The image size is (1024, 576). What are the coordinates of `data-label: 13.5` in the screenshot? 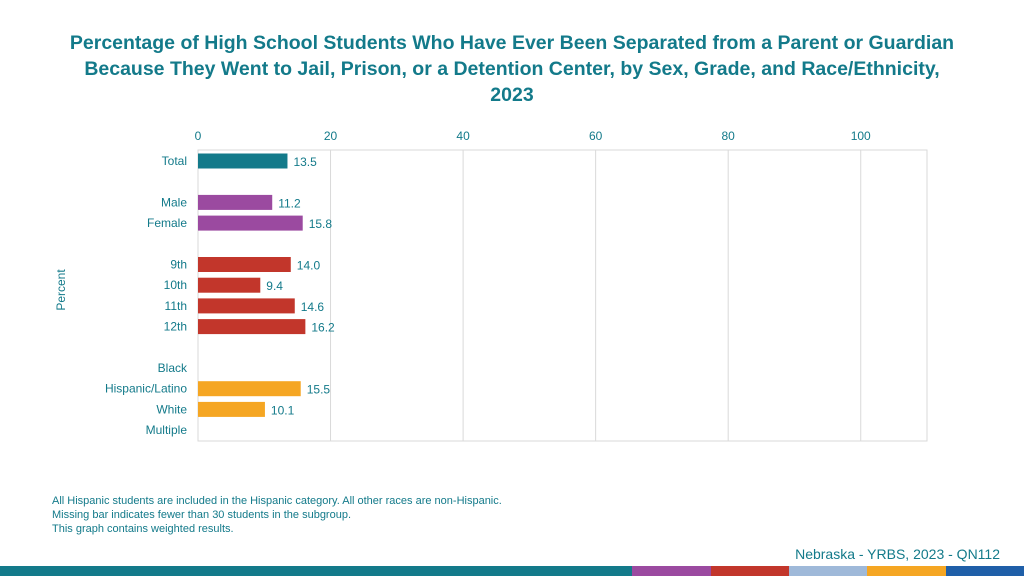 It's located at (305, 162).